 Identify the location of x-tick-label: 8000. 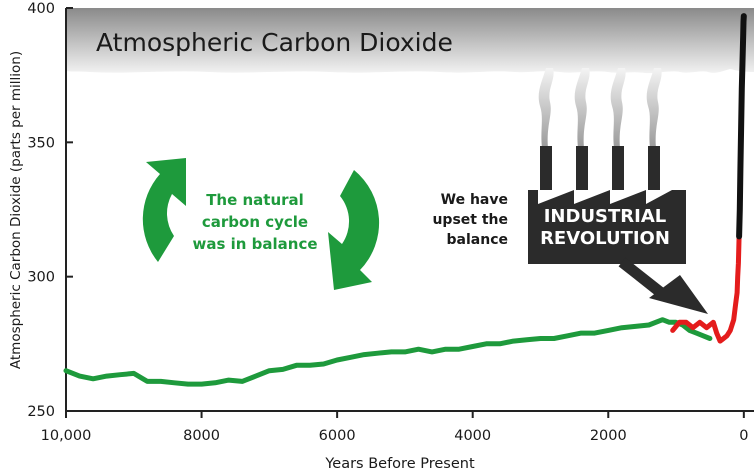
(201, 436).